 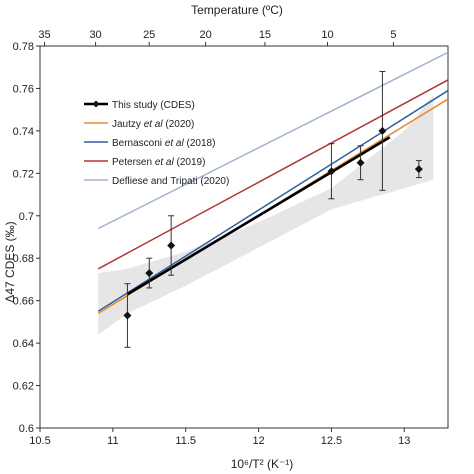 I want to click on top-tick-label-3: 25, so click(x=149, y=35).